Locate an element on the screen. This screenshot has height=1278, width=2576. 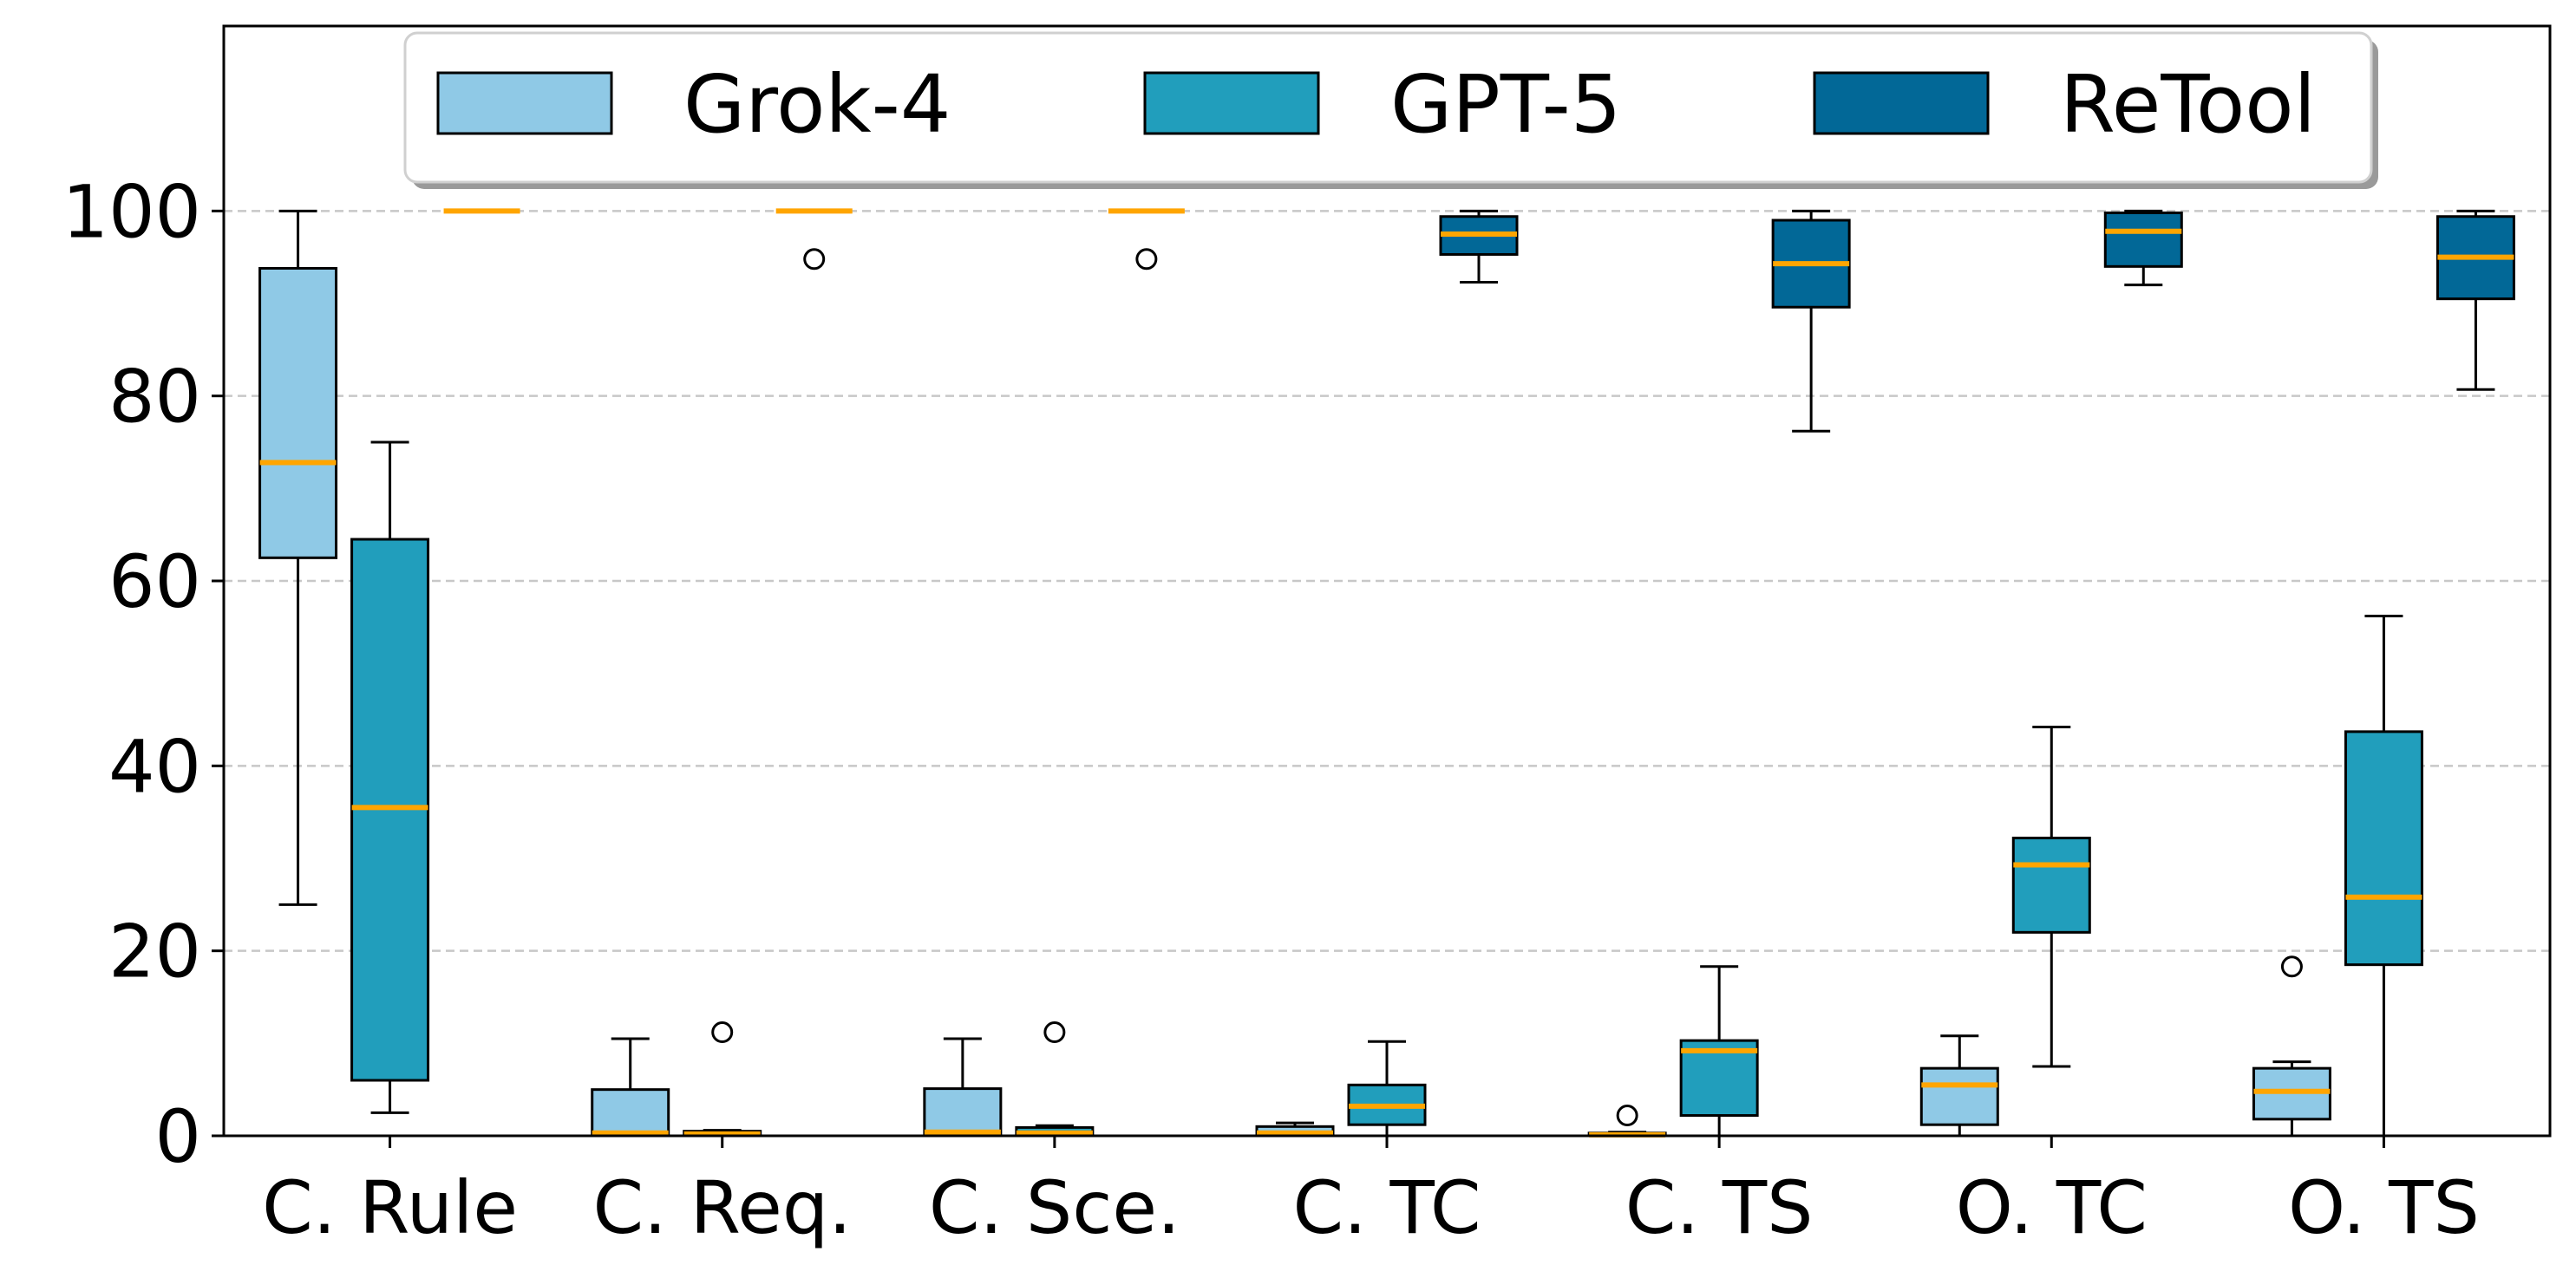
x-tick-label: C. Sce. is located at coordinates (1054, 1207).